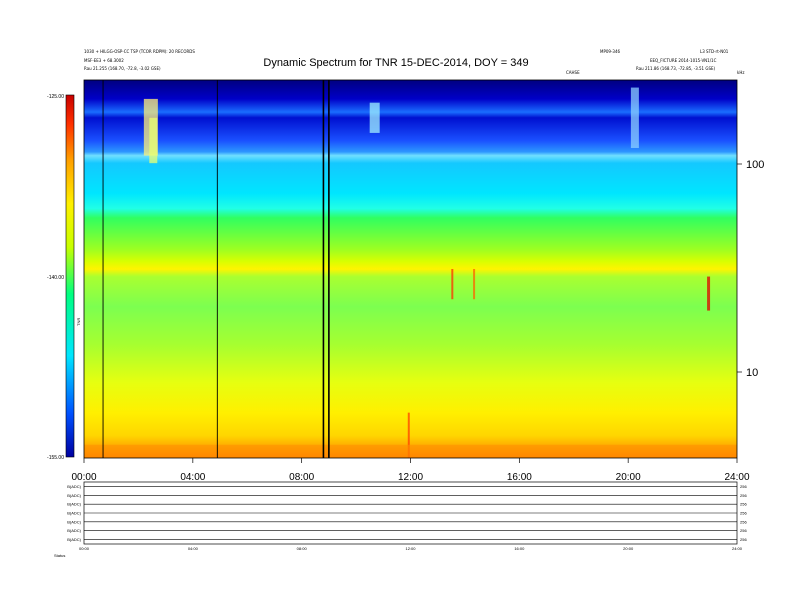 This screenshot has height=612, width=792. What do you see at coordinates (70, 276) in the screenshot?
I see `colorbar` at bounding box center [70, 276].